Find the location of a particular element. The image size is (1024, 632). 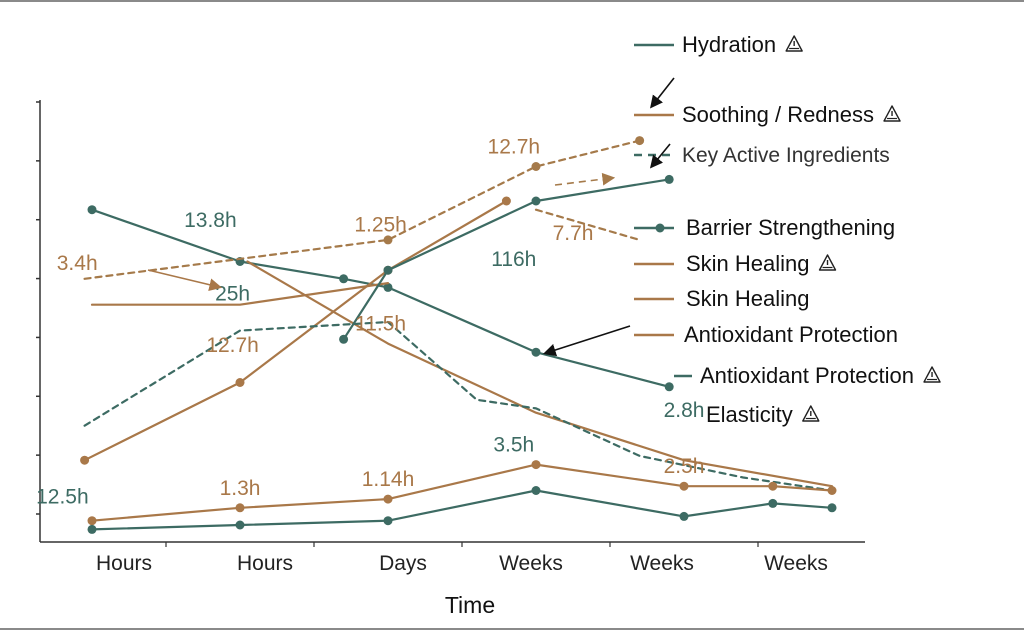

arrow-hydration is located at coordinates (662, 93).